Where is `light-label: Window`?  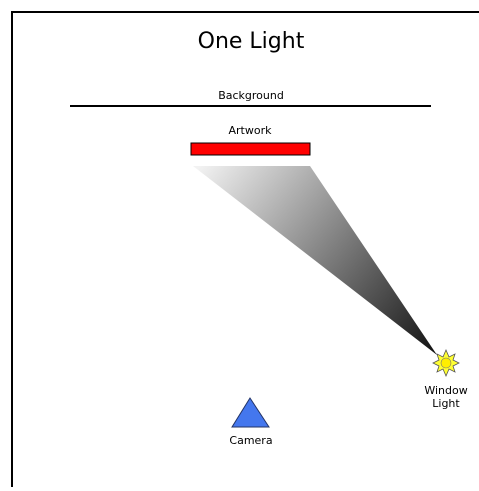 light-label: Window is located at coordinates (445, 390).